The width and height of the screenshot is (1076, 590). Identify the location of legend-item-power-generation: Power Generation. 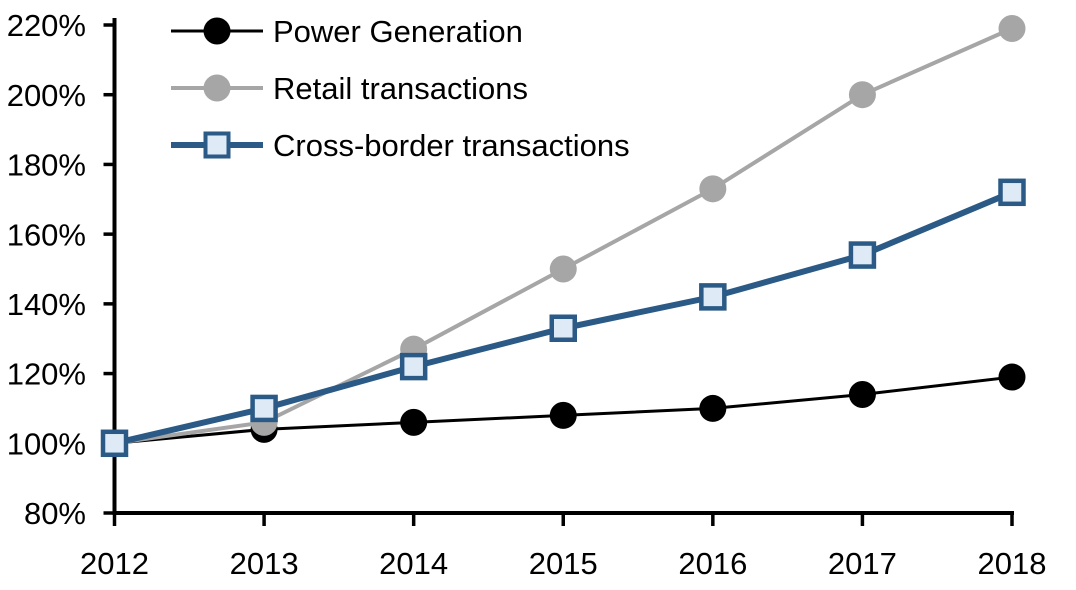
(400, 31).